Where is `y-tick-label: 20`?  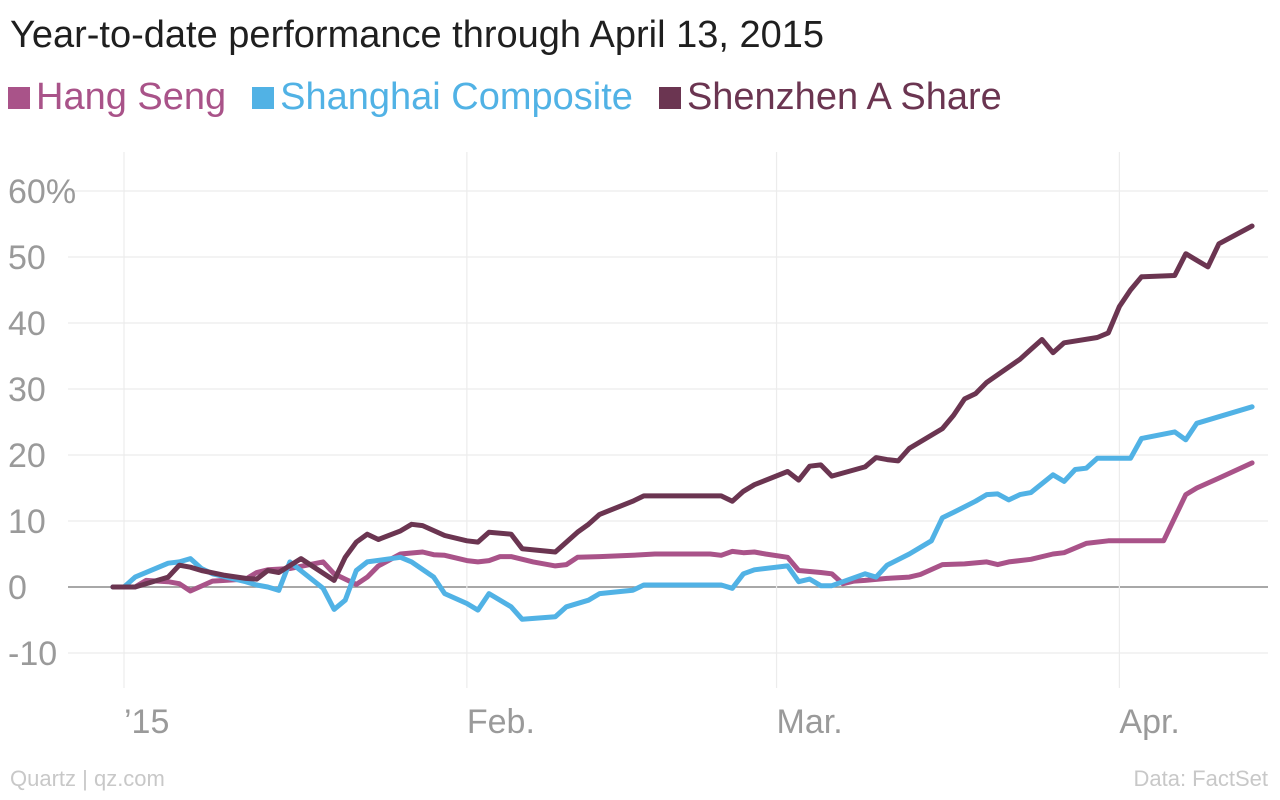 y-tick-label: 20 is located at coordinates (27, 456).